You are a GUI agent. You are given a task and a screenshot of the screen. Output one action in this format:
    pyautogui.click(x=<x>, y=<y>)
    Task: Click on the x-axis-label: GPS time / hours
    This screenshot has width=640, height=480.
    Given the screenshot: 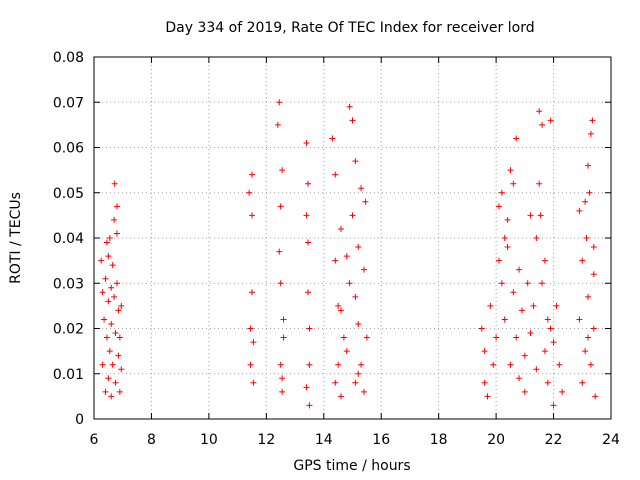 What is the action you would take?
    pyautogui.click(x=351, y=466)
    